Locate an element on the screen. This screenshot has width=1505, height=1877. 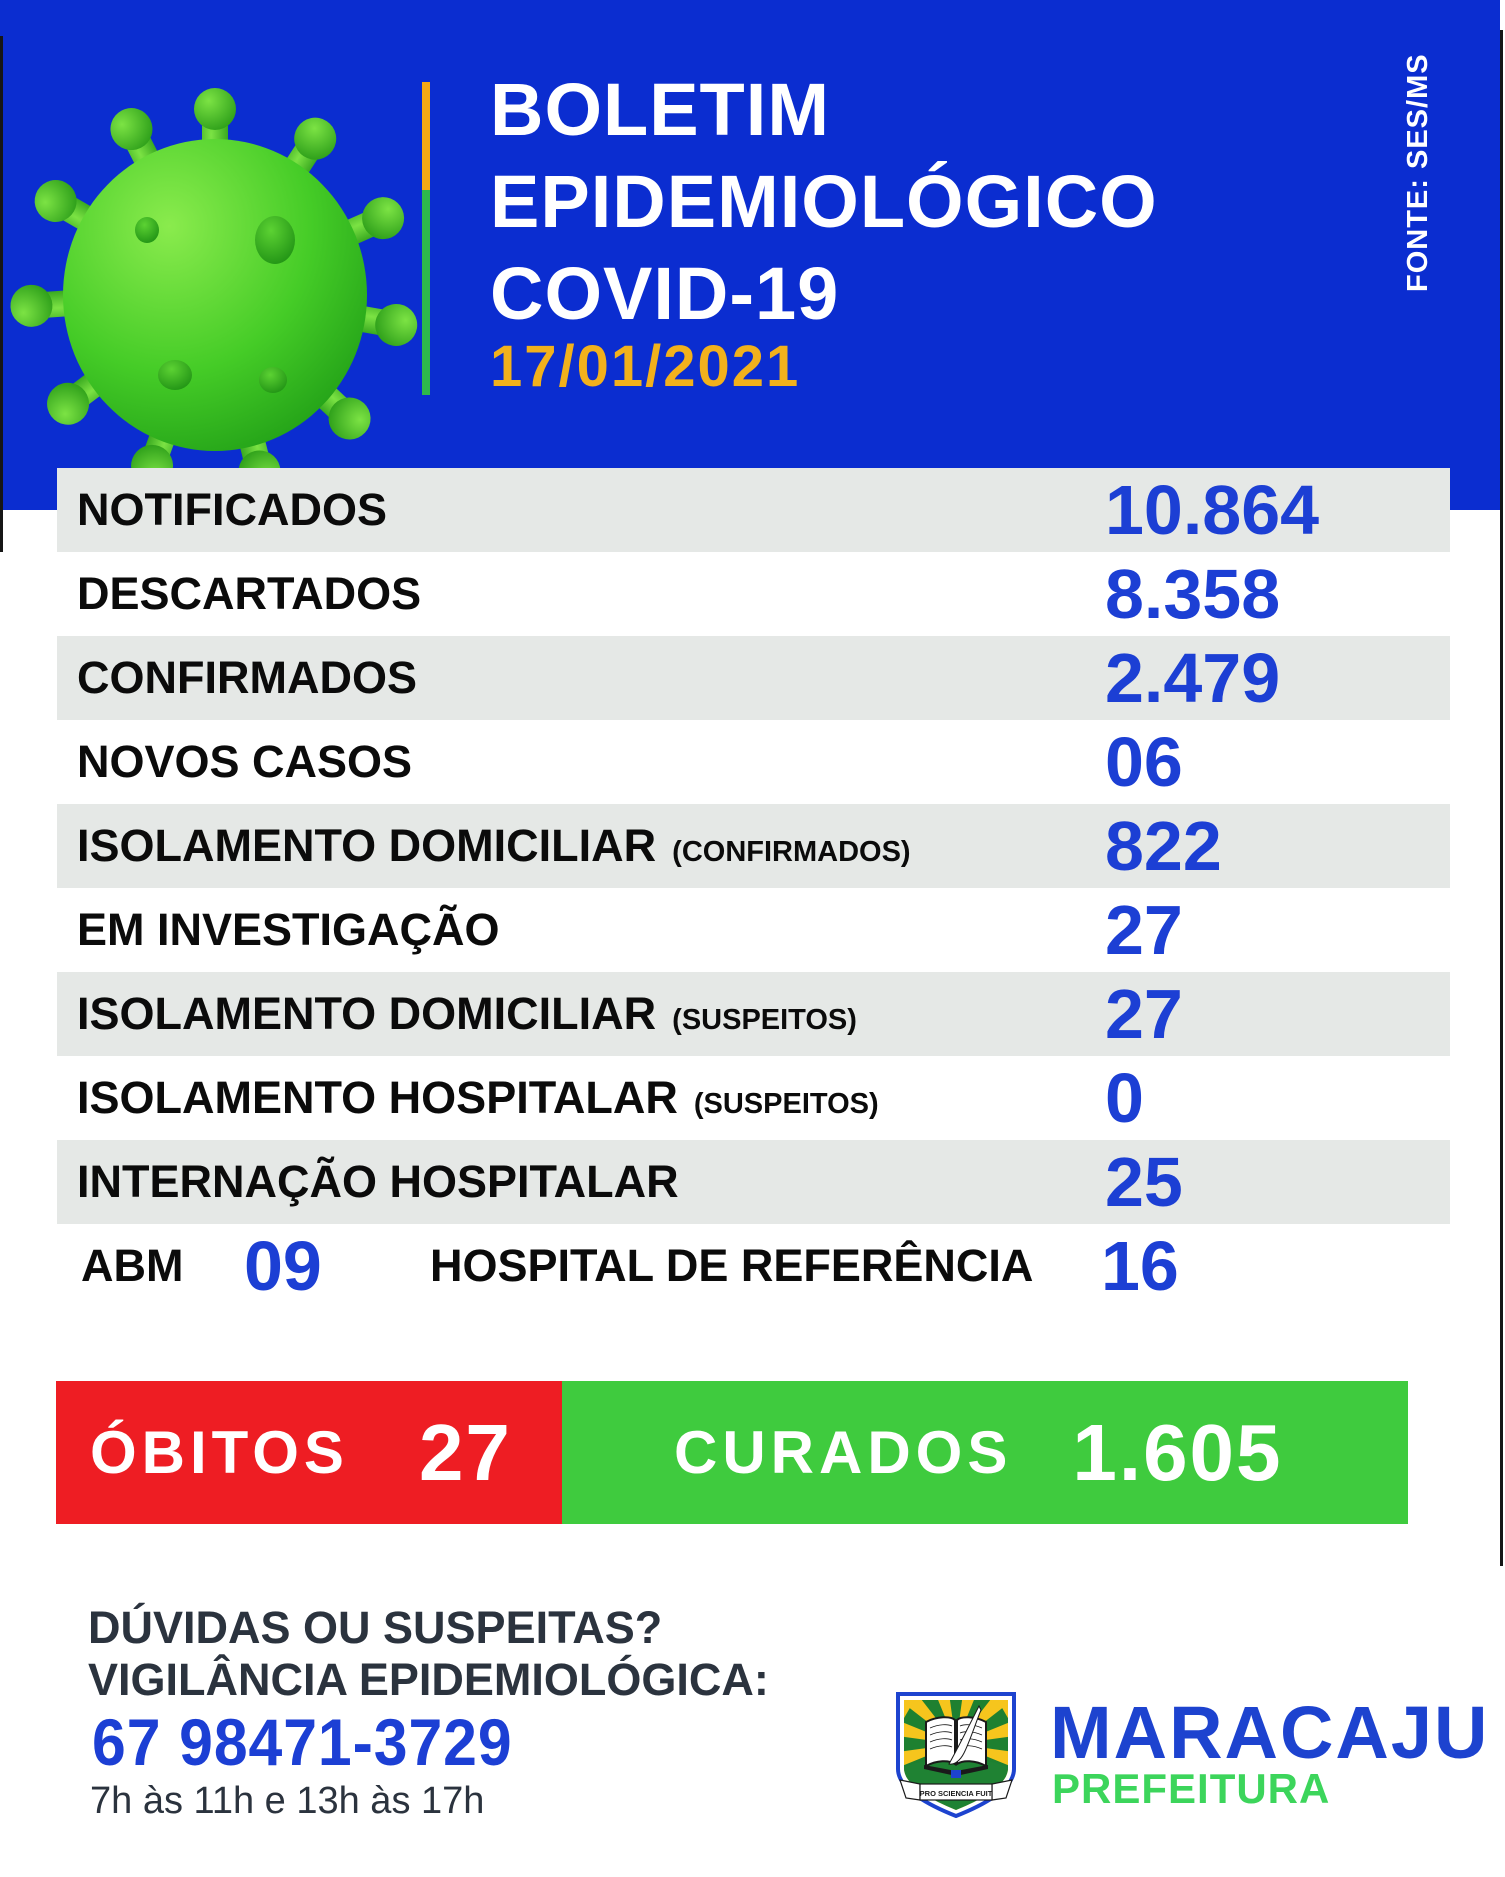
footer-question: DÚVIDAS OU SUSPEITAS? is located at coordinates (375, 1627).